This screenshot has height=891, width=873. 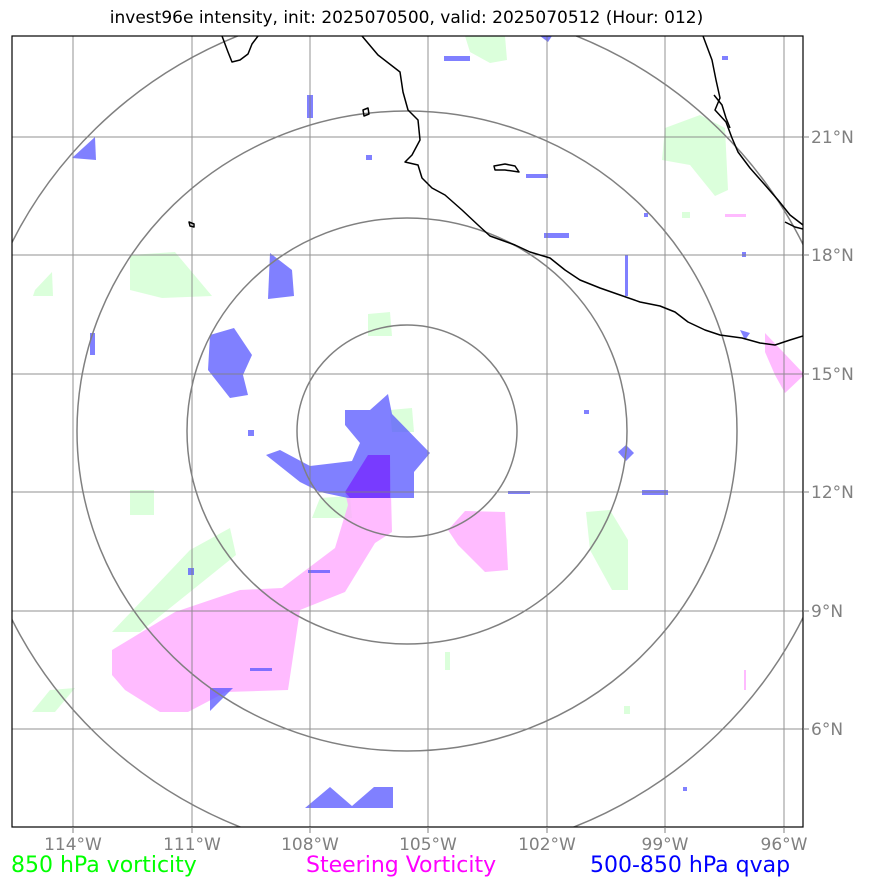 What do you see at coordinates (401, 865) in the screenshot?
I see `legend-steering-vorticity: Steering Vorticity` at bounding box center [401, 865].